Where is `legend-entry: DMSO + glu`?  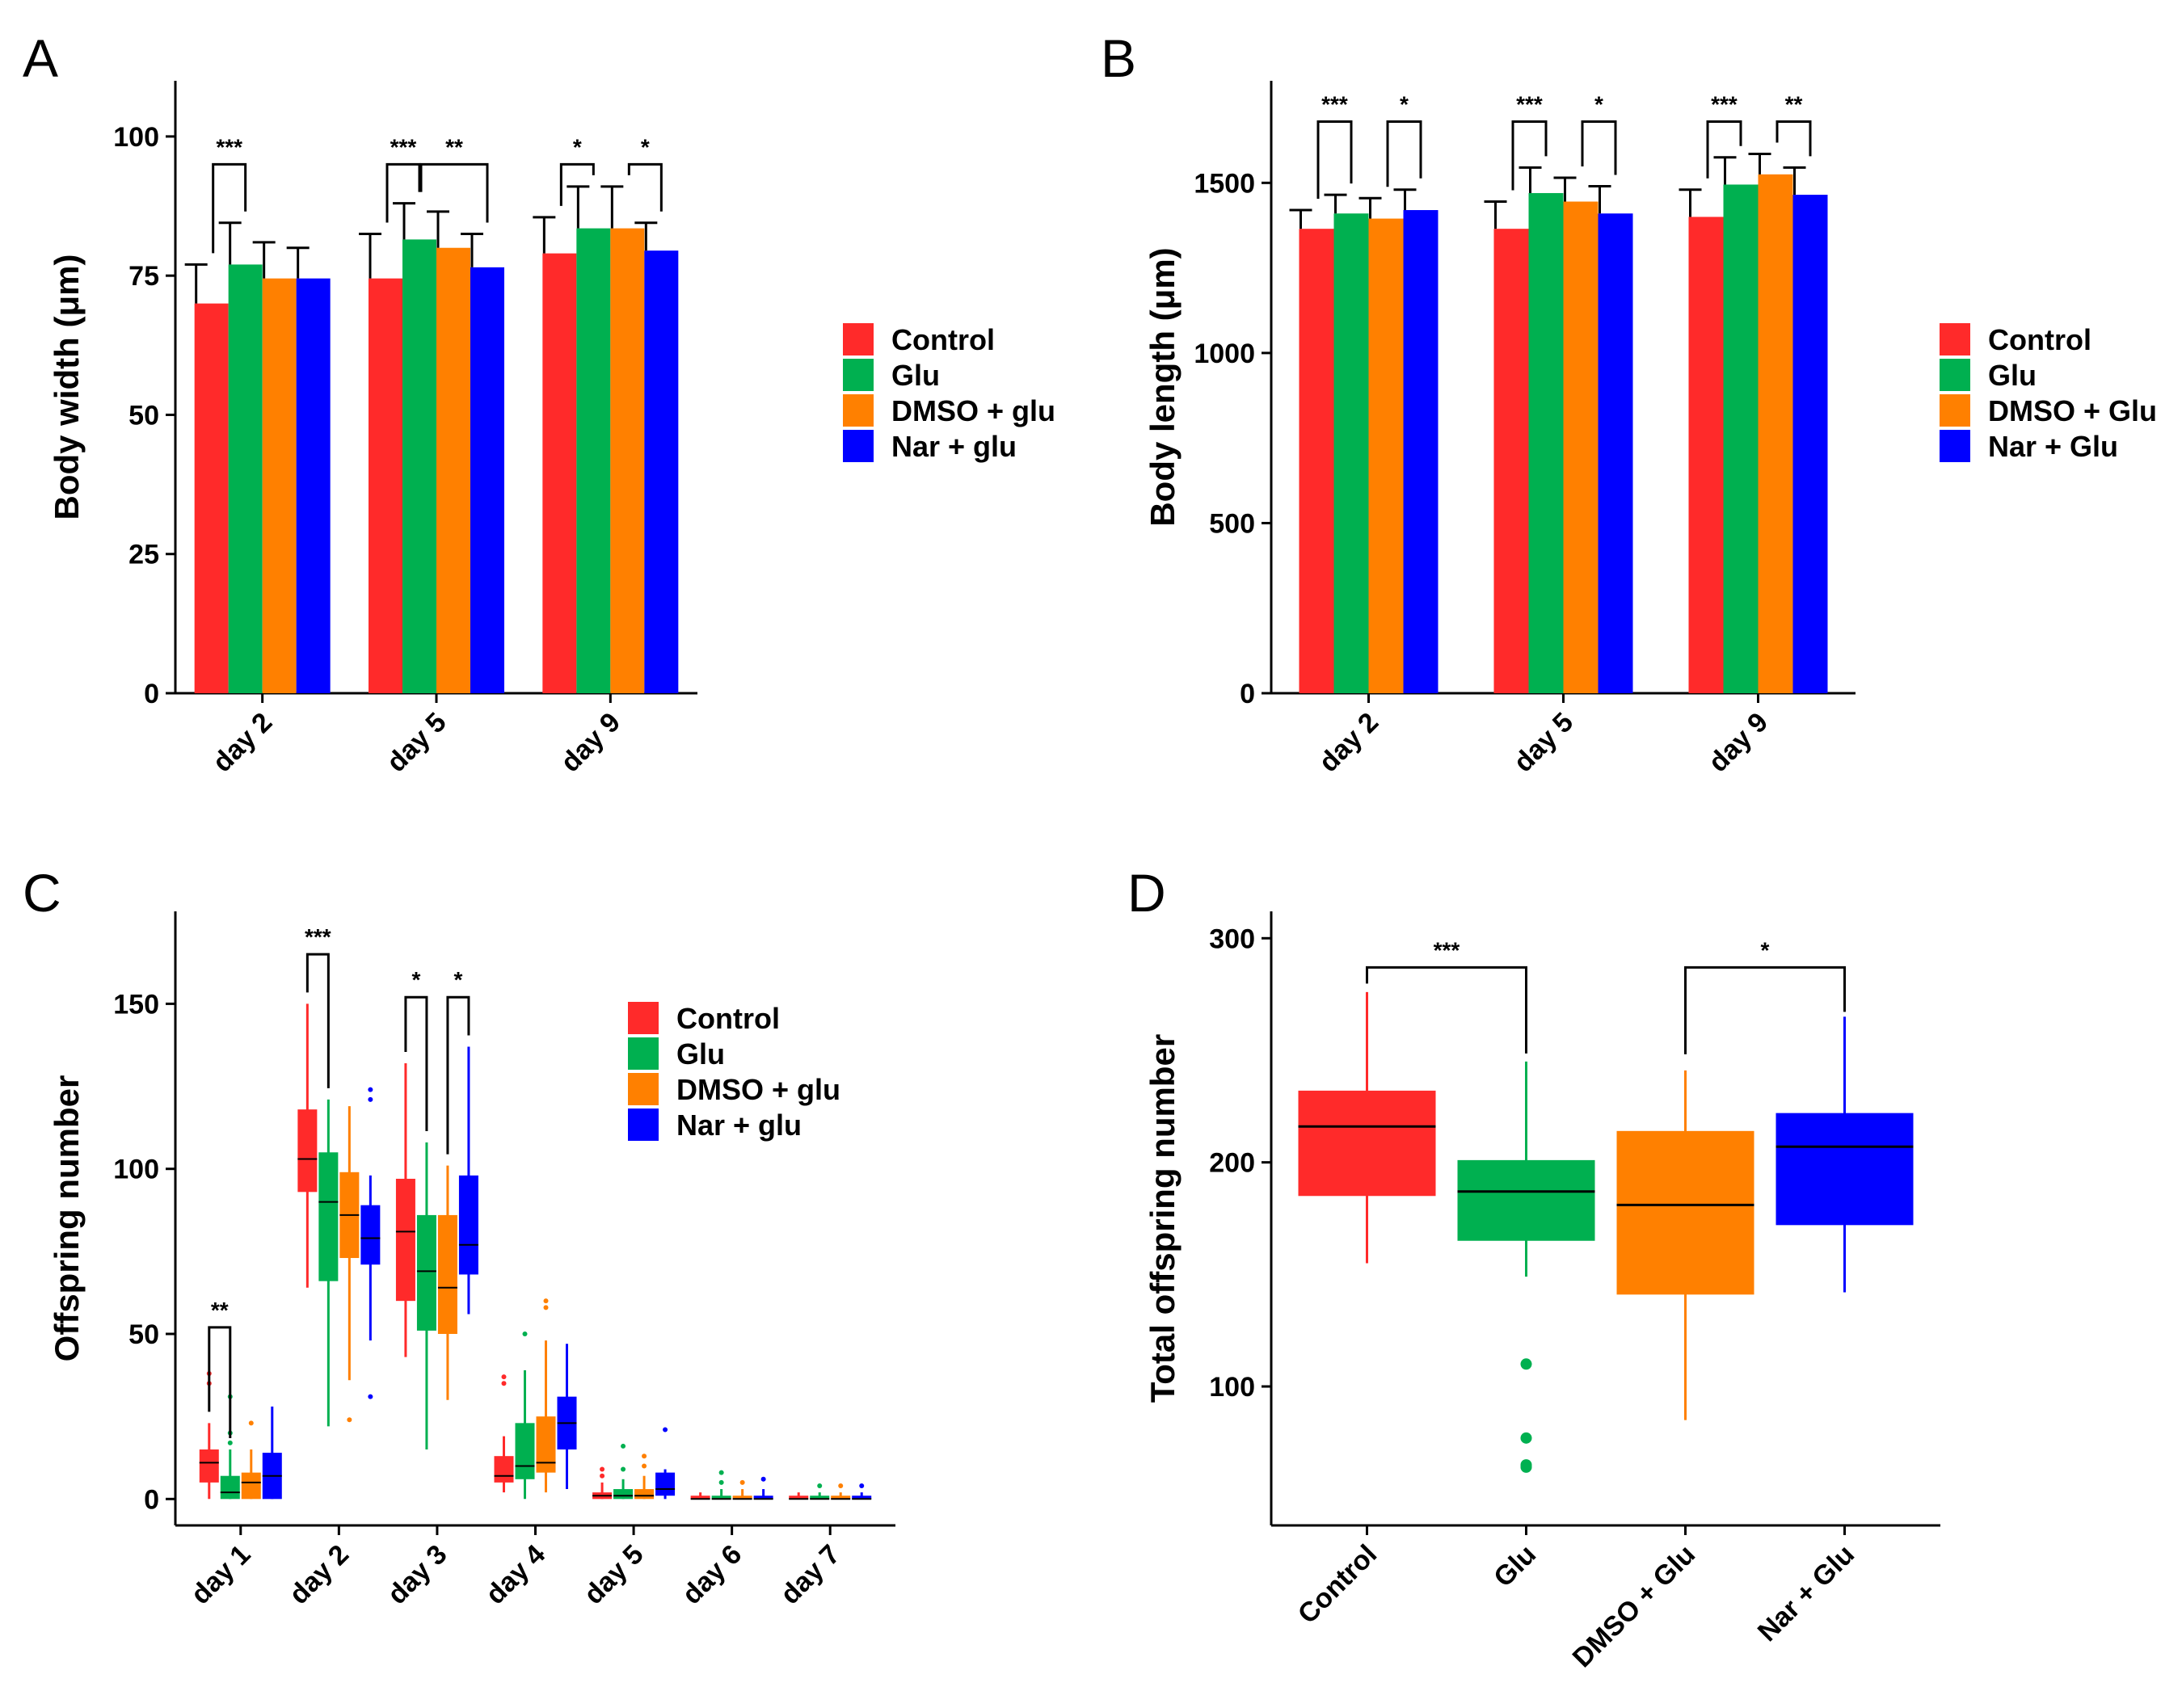
legend-entry: DMSO + glu is located at coordinates (973, 410).